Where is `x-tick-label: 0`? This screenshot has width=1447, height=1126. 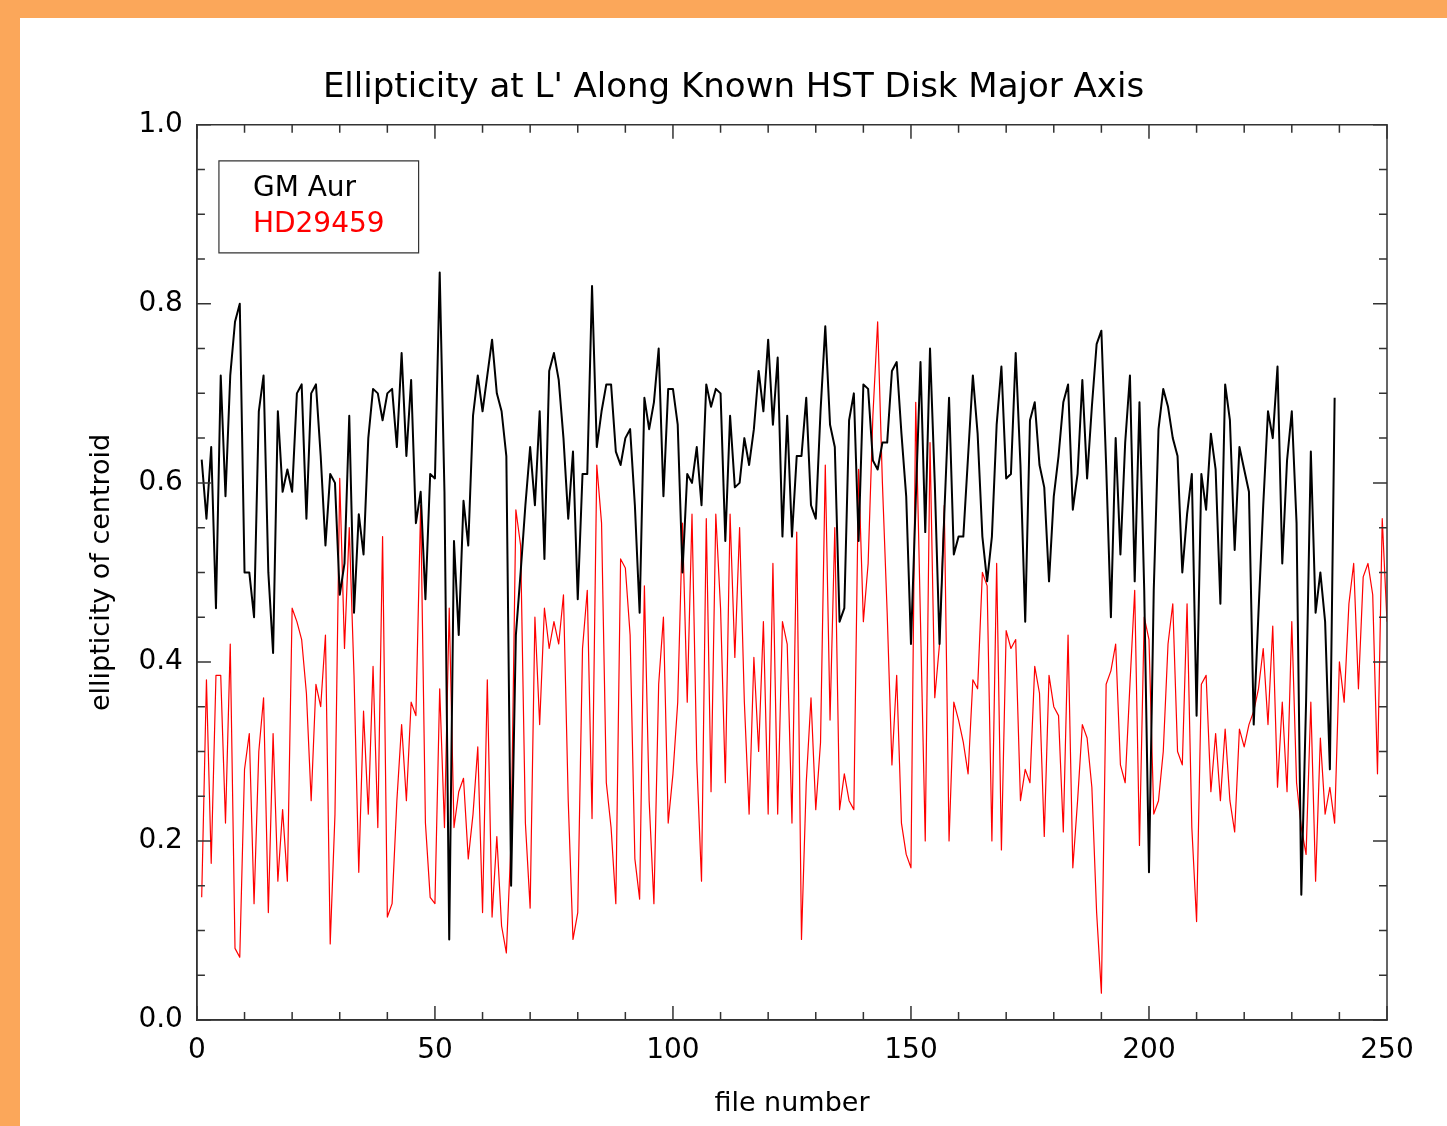
x-tick-label: 0 is located at coordinates (197, 1049).